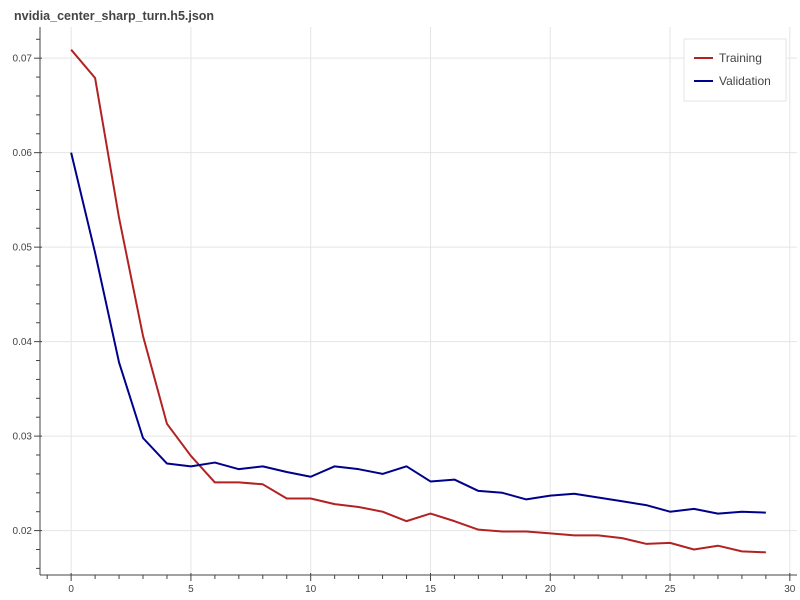  What do you see at coordinates (790, 589) in the screenshot?
I see `x-tick-label: 30` at bounding box center [790, 589].